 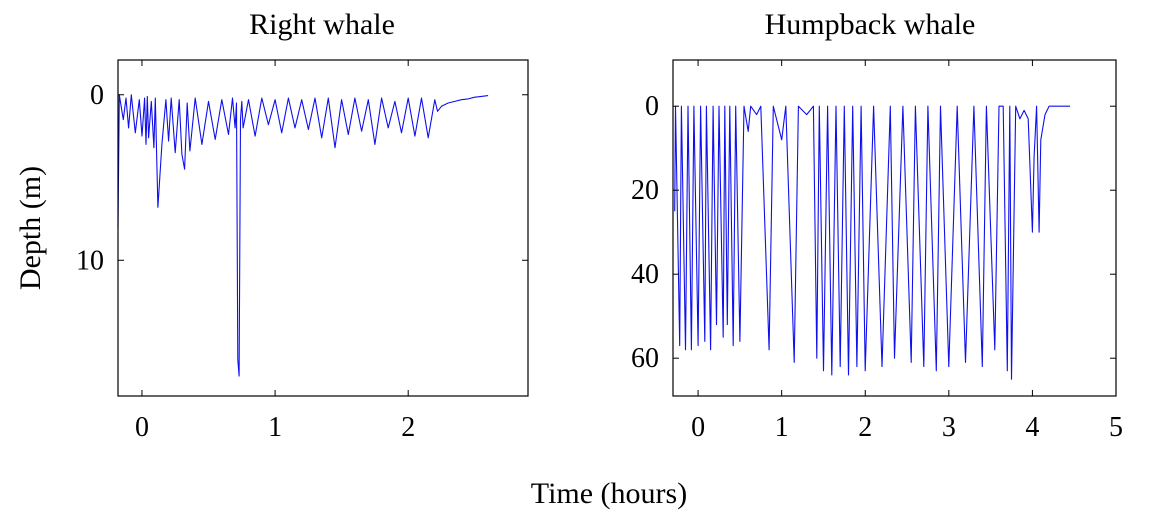 What do you see at coordinates (609, 493) in the screenshot?
I see `x-axis-label: Time (hours)` at bounding box center [609, 493].